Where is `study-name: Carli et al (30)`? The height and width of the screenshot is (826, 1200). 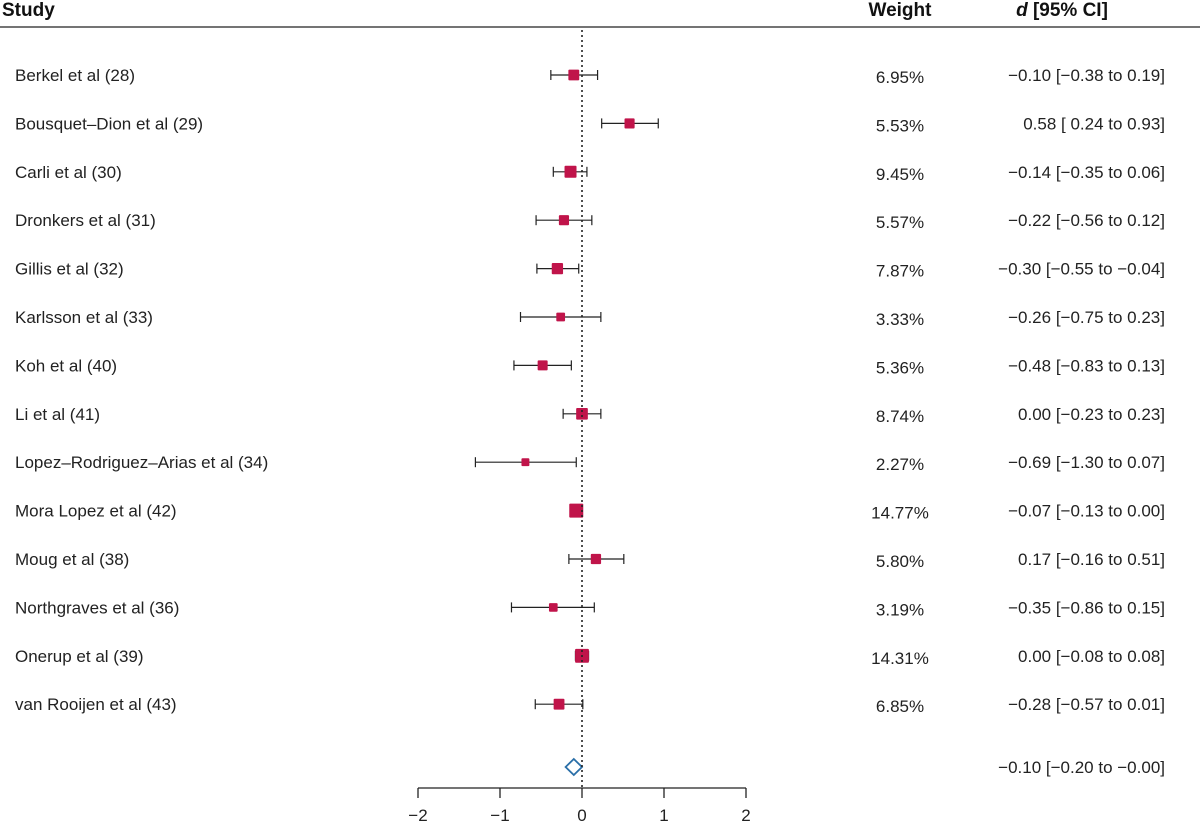
study-name: Carli et al (30) is located at coordinates (68, 172).